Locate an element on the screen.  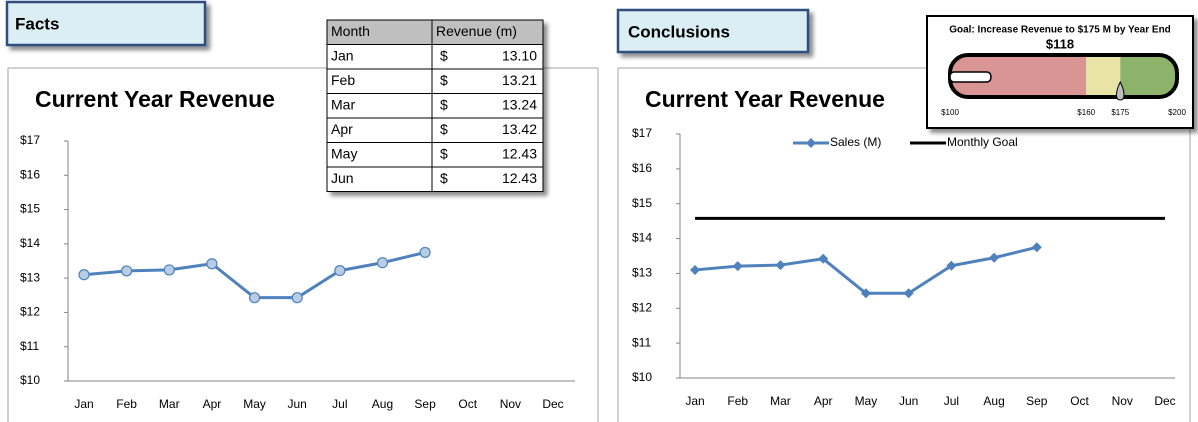
legend-label: Monthly Goal is located at coordinates (982, 142).